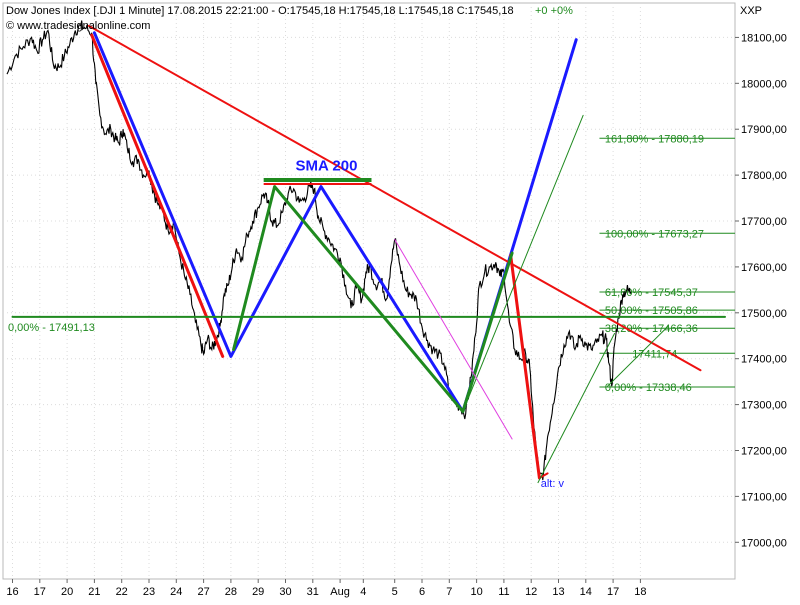 This screenshot has height=605, width=800. Describe the element at coordinates (764, 543) in the screenshot. I see `y-tick-label: 17000,00` at that location.